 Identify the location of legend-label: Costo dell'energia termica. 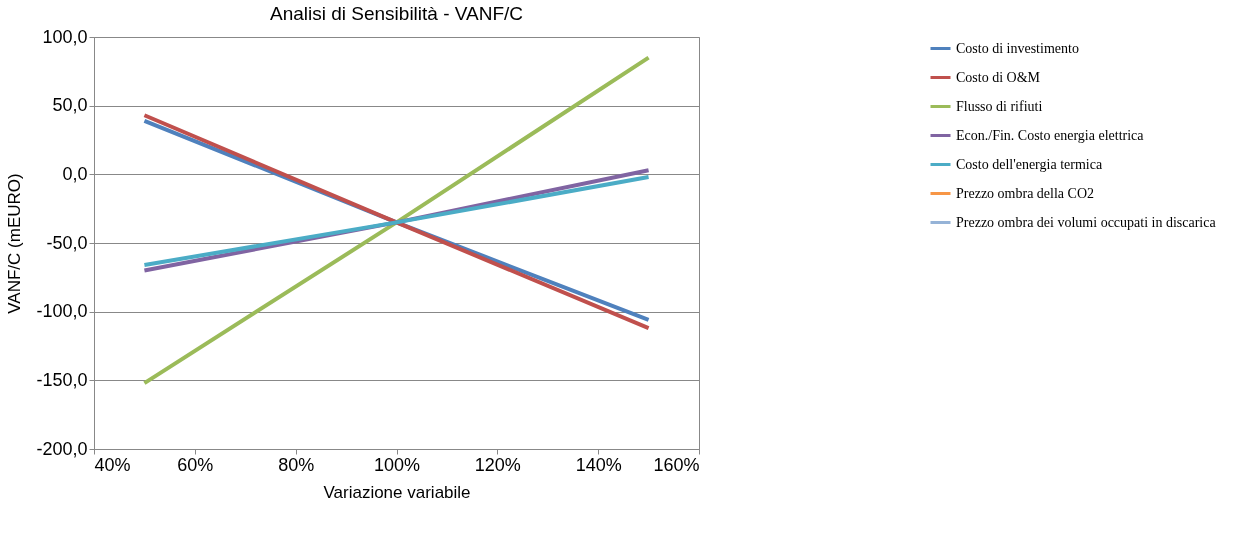
(1029, 164).